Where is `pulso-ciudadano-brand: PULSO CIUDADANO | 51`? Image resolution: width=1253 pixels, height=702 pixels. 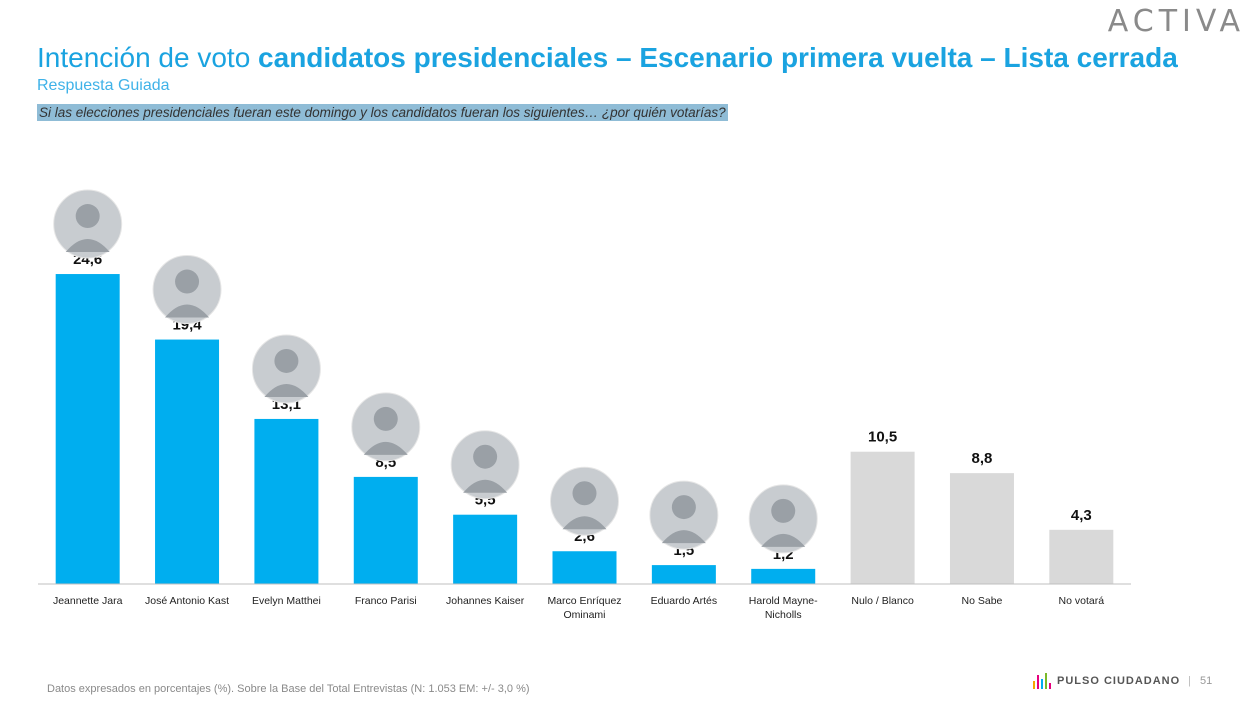 pulso-ciudadano-brand: PULSO CIUDADANO | 51 is located at coordinates (1122, 681).